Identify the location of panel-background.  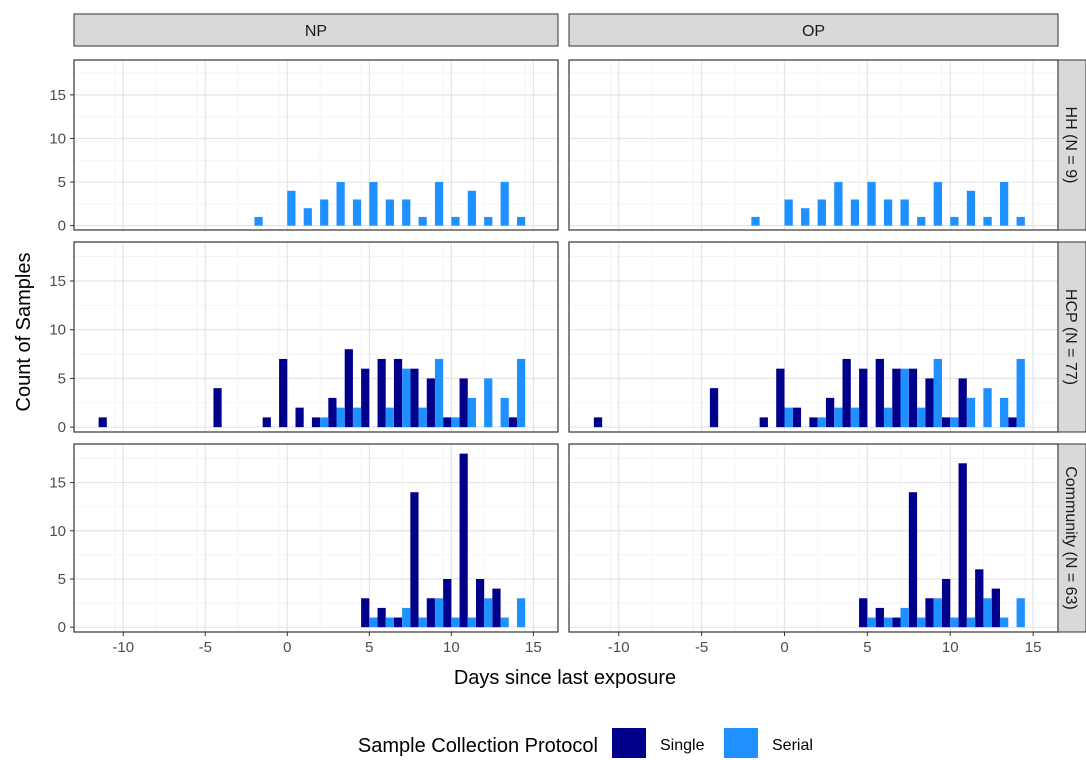
(316, 145).